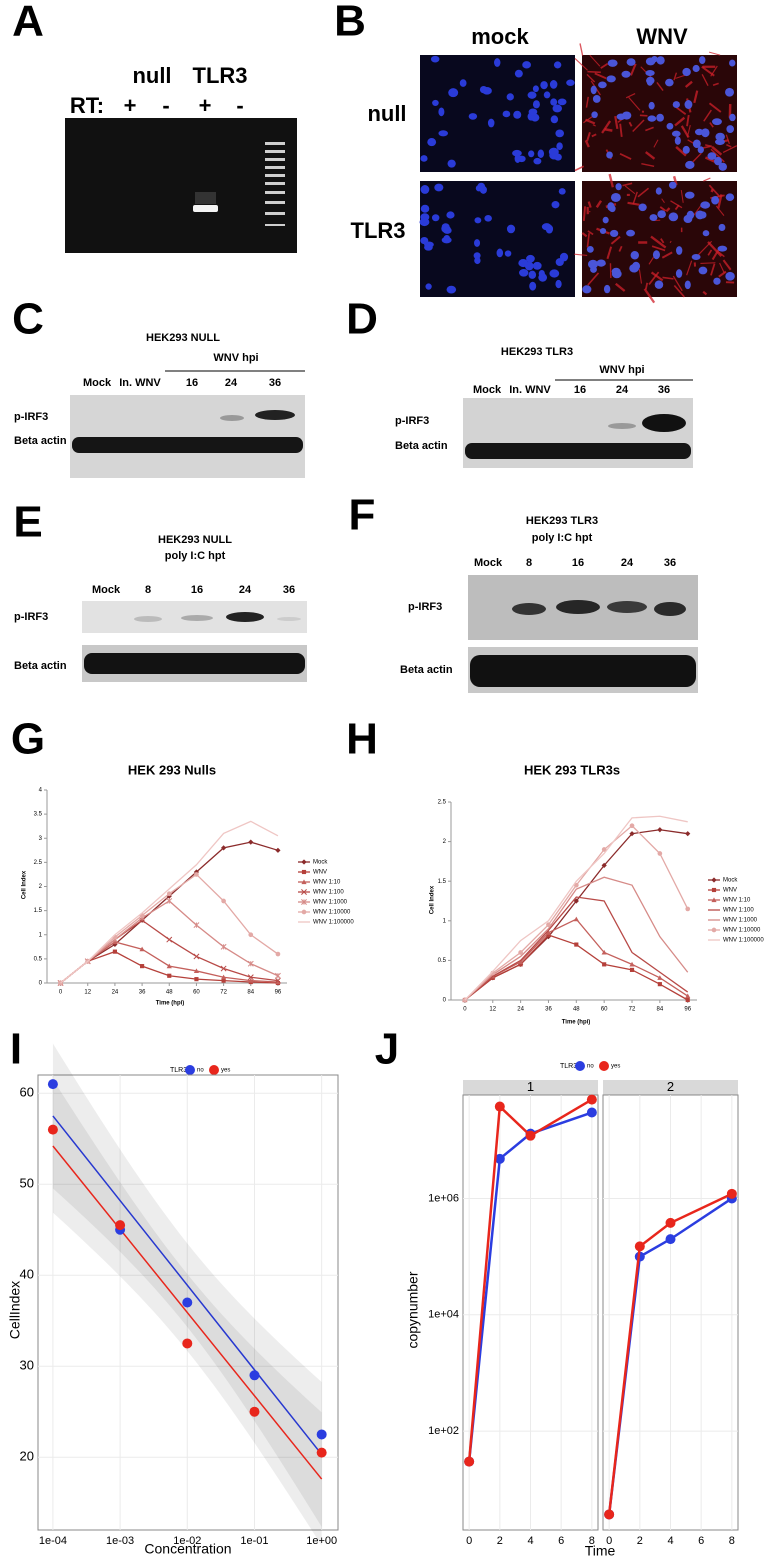  What do you see at coordinates (443, 1198) in the screenshot?
I see `y-tick-label: 1e+06` at bounding box center [443, 1198].